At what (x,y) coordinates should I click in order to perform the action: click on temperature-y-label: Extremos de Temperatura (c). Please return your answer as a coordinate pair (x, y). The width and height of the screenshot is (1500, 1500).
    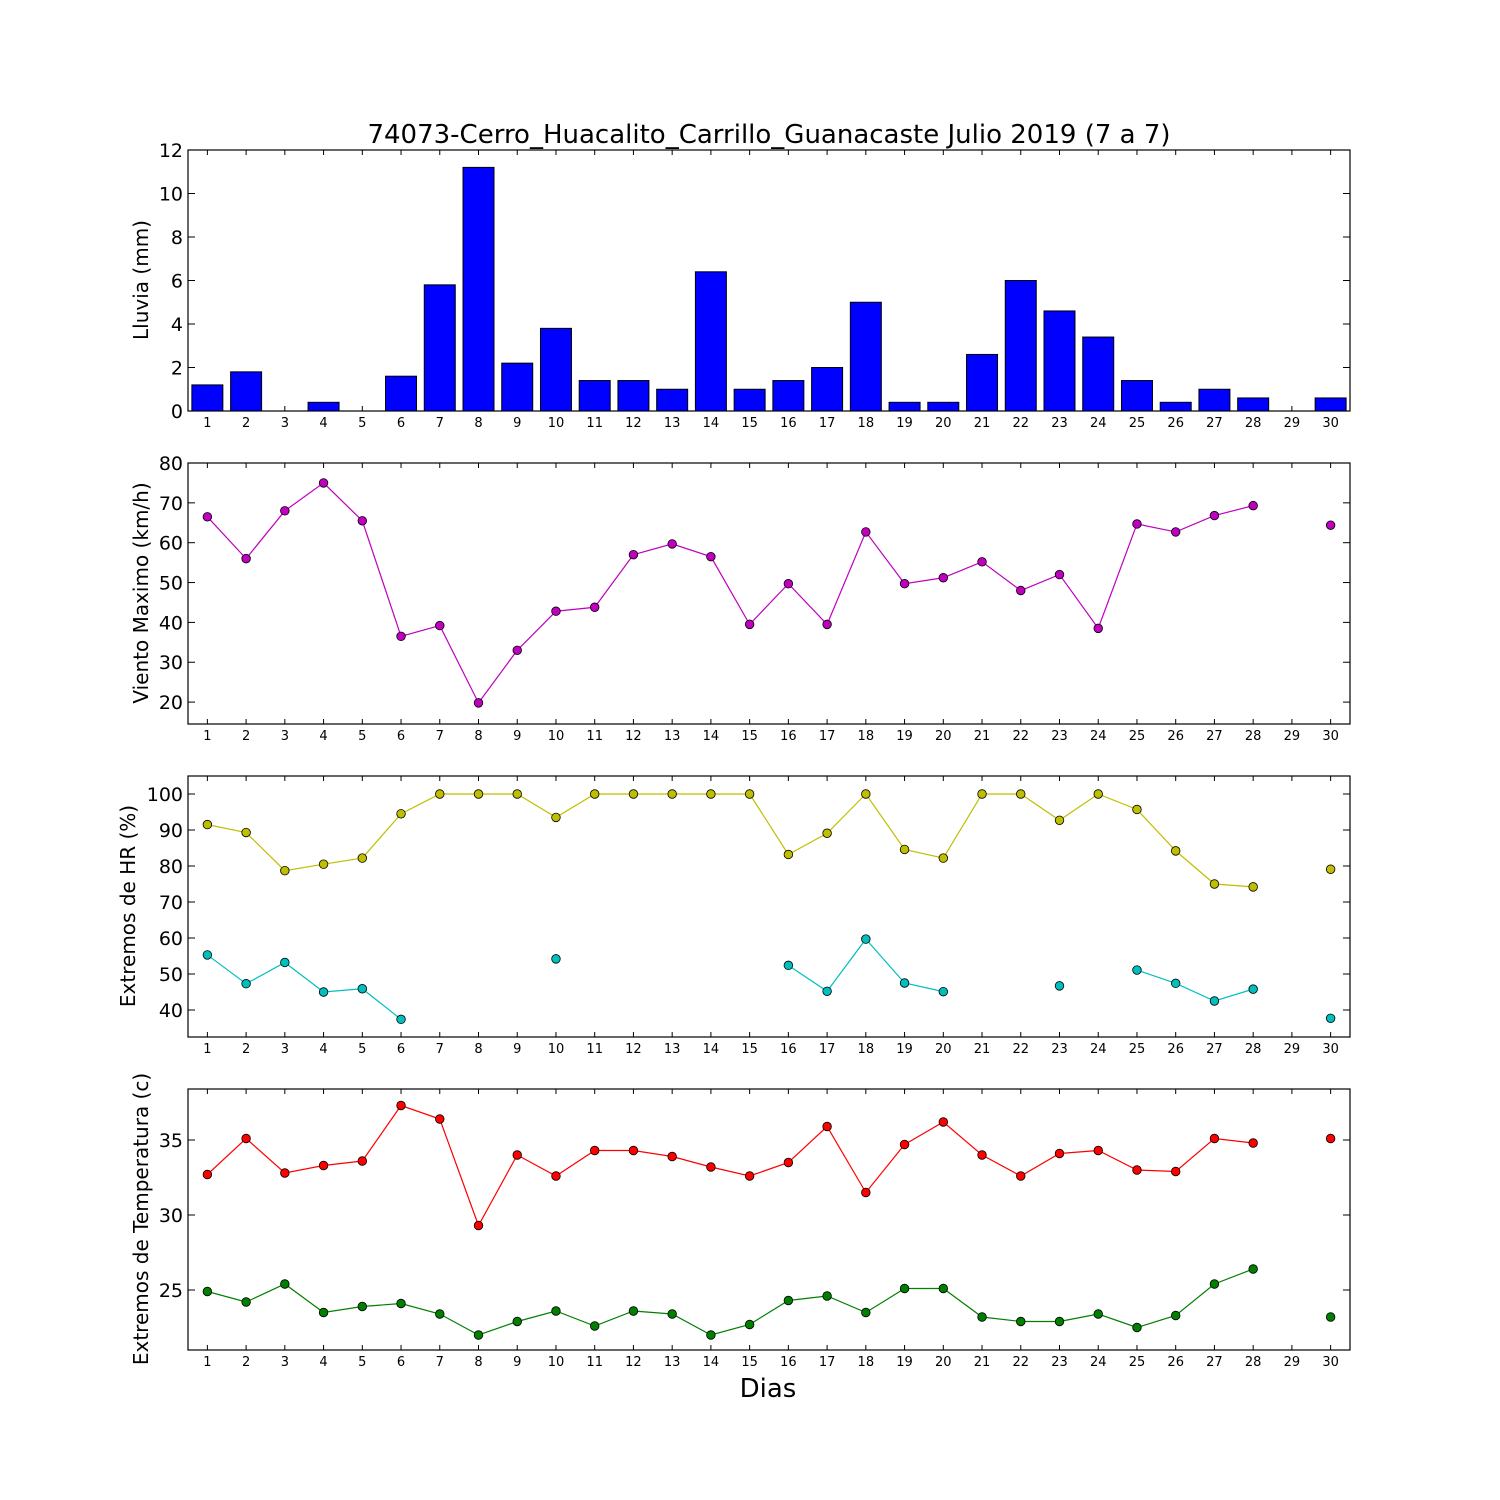
    Looking at the image, I should click on (141, 1219).